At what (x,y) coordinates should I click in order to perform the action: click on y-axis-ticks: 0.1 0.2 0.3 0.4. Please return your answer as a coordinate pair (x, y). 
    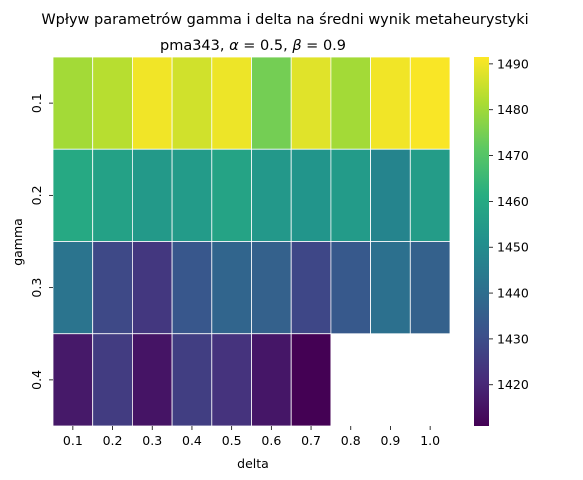
    Looking at the image, I should click on (41, 241).